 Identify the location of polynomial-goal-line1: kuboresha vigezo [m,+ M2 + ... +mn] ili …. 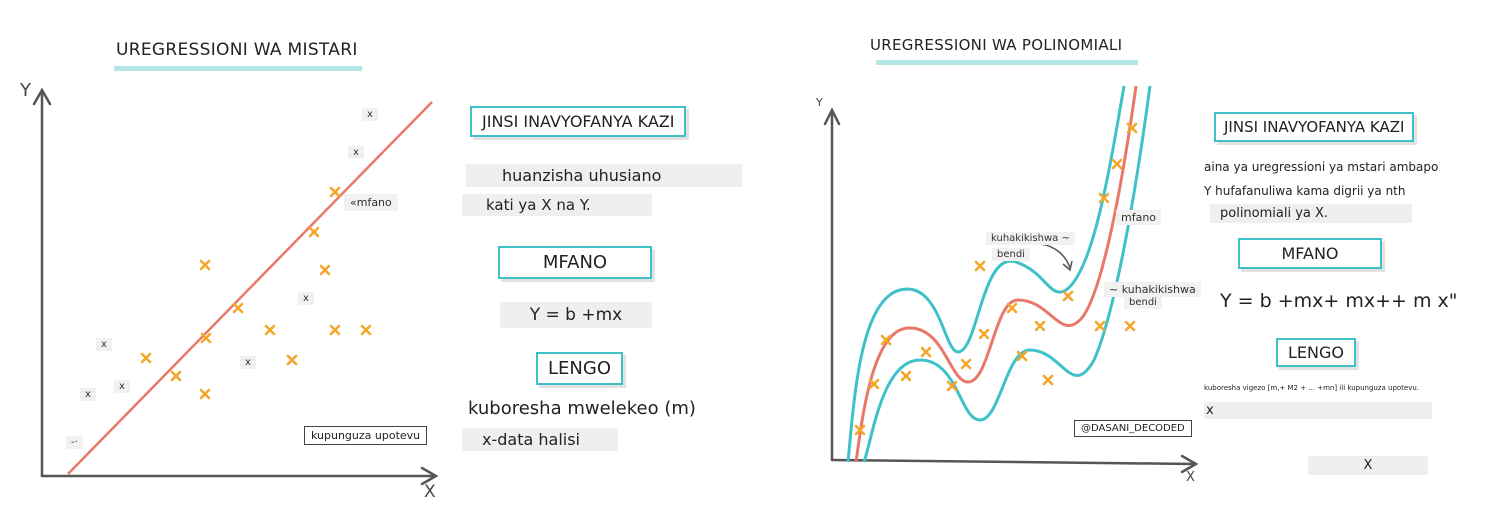
(1312, 388).